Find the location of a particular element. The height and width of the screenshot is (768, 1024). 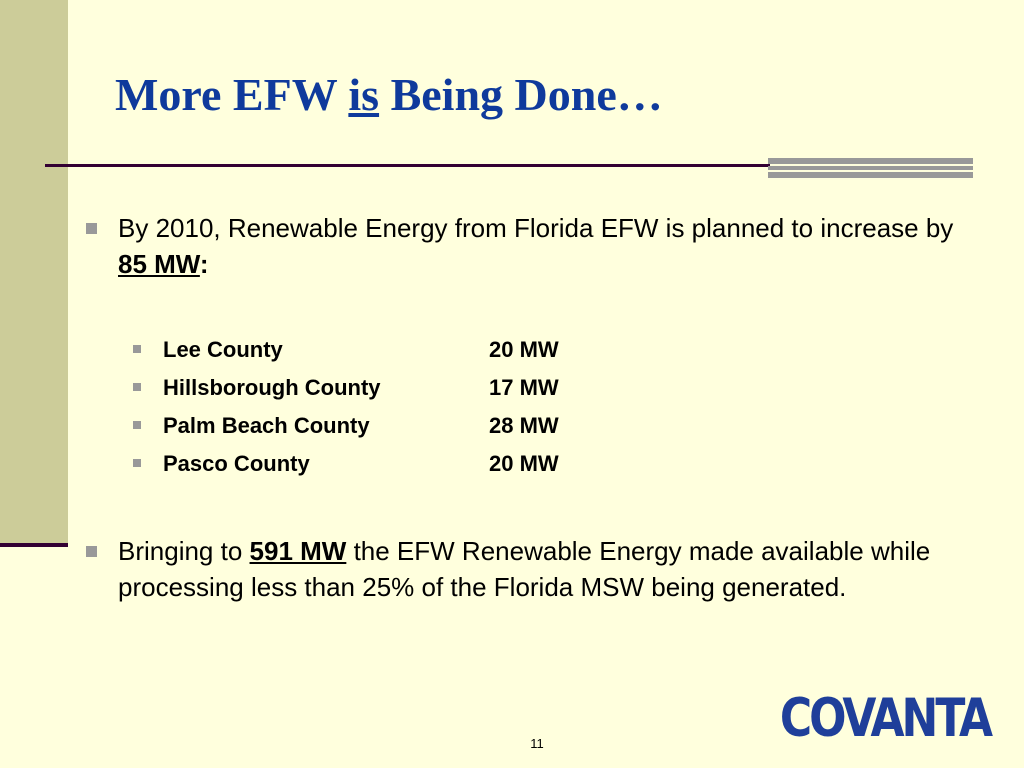

county-capacity: 28 MW is located at coordinates (524, 425).